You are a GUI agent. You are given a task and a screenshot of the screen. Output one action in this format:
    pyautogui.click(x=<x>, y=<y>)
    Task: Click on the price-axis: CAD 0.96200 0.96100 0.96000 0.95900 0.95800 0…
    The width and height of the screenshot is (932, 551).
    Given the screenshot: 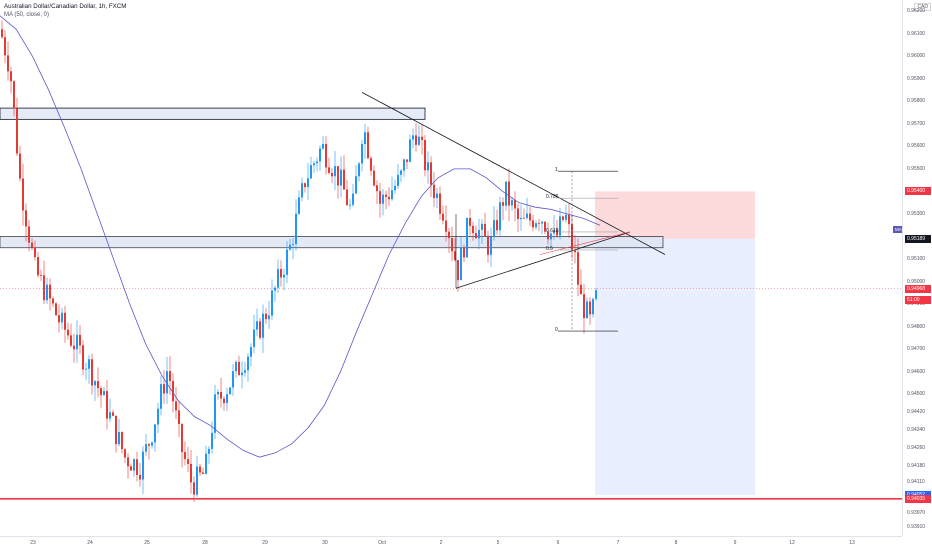 What is the action you would take?
    pyautogui.click(x=917, y=268)
    